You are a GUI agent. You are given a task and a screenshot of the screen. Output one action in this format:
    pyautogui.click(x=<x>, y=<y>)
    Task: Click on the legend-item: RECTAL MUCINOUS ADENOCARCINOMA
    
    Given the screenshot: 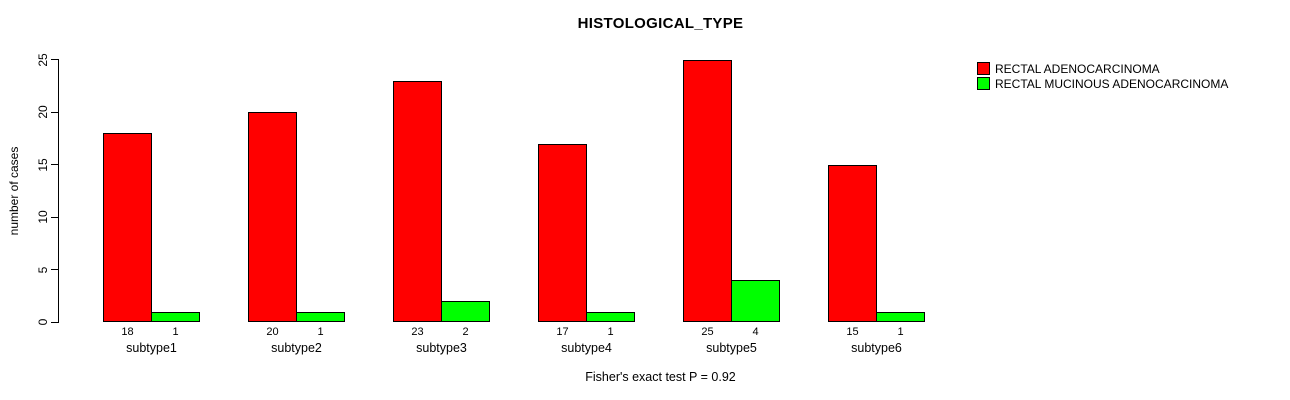 What is the action you would take?
    pyautogui.click(x=1102, y=83)
    